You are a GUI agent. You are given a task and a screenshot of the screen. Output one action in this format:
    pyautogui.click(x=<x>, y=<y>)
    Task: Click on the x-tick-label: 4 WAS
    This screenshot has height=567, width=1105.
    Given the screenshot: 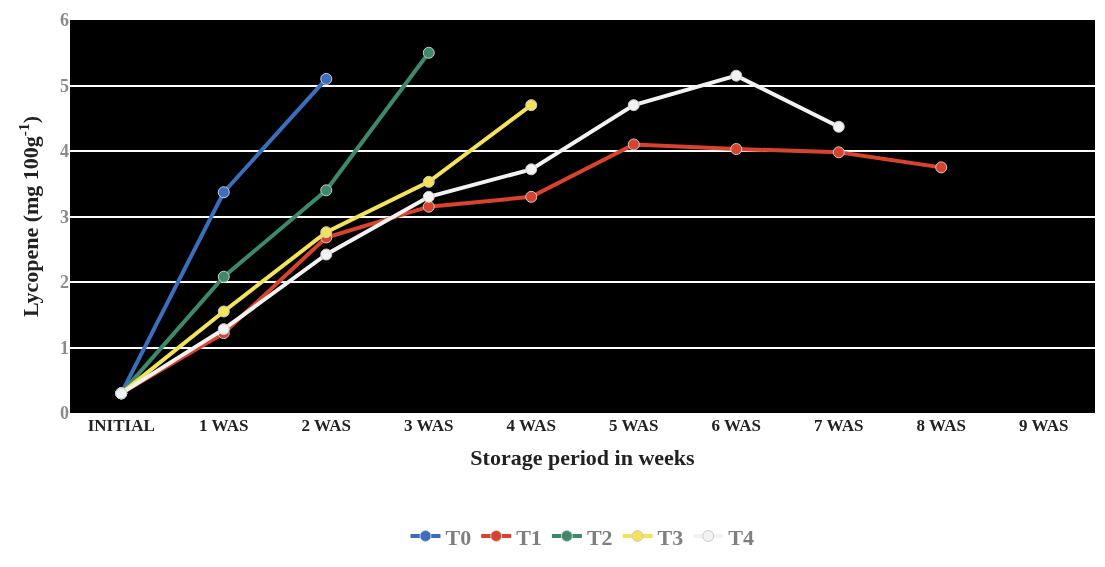 What is the action you would take?
    pyautogui.click(x=531, y=425)
    